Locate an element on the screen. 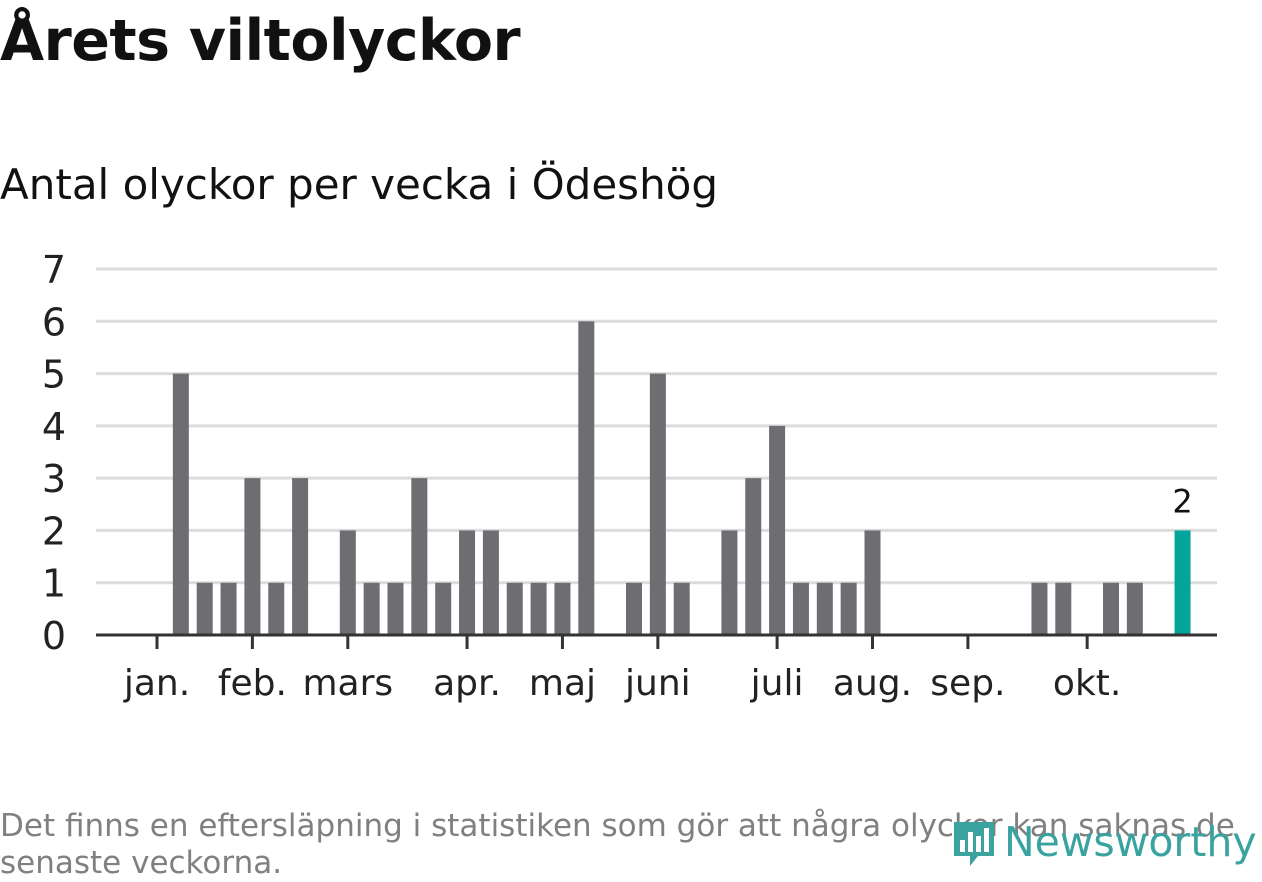 This screenshot has height=882, width=1262. chart-subtitle: Antal olyckor per vecka i Ödeshög is located at coordinates (359, 184).